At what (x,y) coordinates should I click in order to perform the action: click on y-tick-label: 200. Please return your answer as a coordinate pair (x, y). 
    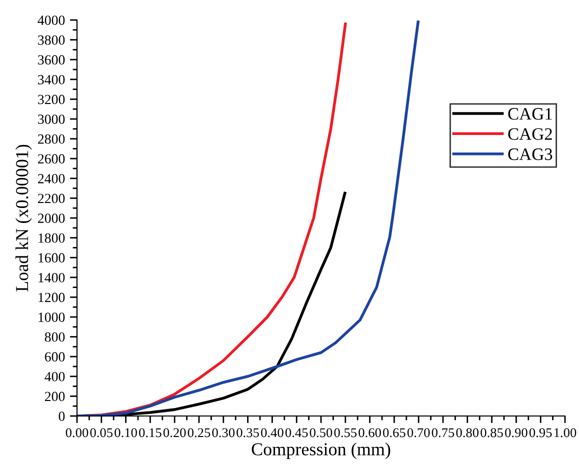
    Looking at the image, I should click on (54, 397).